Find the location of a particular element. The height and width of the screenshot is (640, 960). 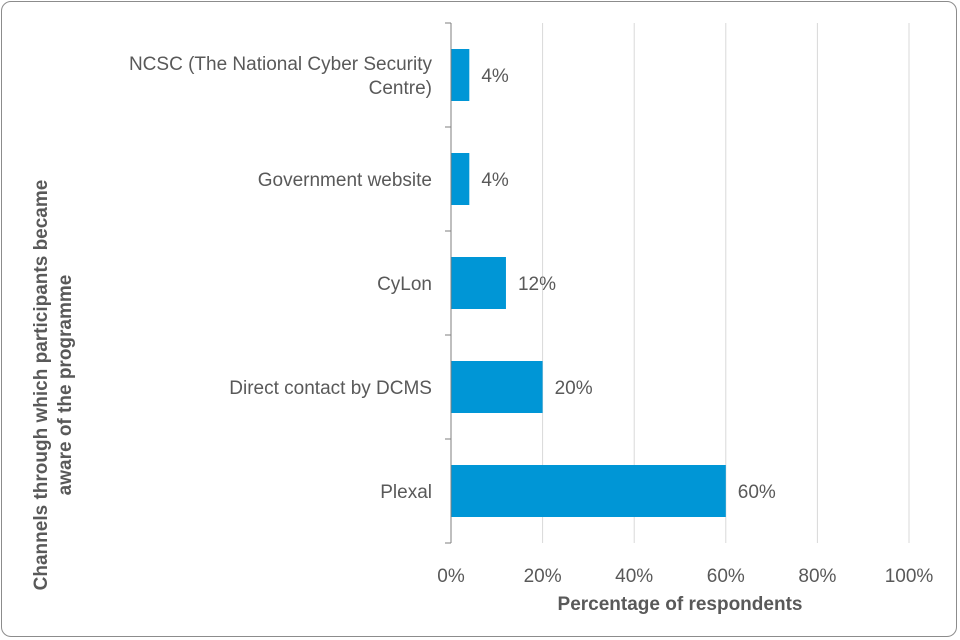

data-label: 12% is located at coordinates (537, 284).